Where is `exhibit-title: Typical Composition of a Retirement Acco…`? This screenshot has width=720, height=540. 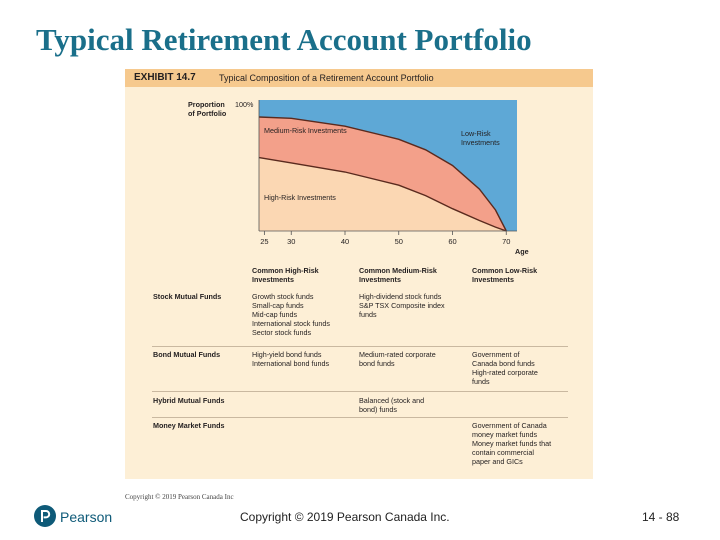
exhibit-title: Typical Composition of a Retirement Acco… is located at coordinates (326, 78).